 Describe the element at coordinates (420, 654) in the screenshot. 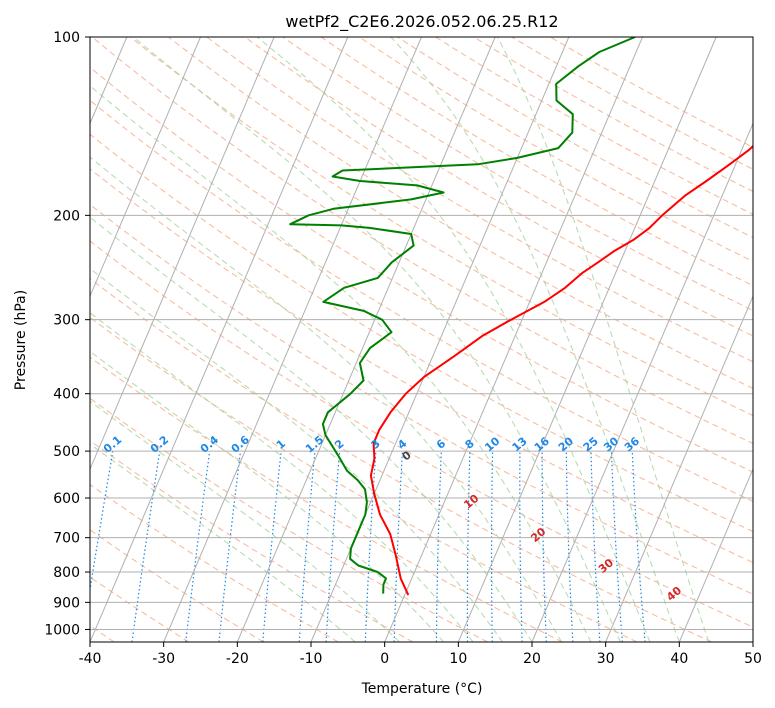

I see `x-axis-ticks: -40 -30 -20 -10 0 10 20 30 40 50` at that location.